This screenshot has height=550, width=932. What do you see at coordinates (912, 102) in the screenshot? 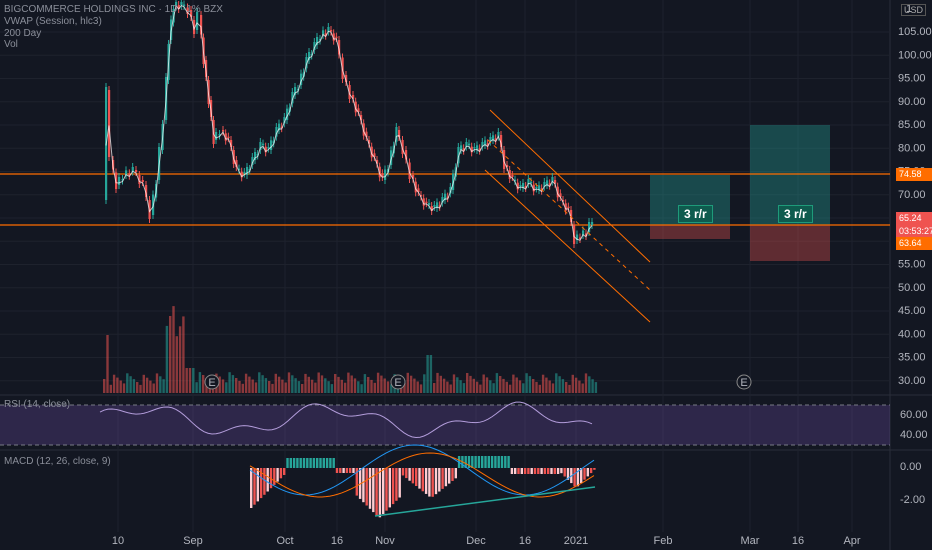
I see `price-tick: 90.00` at bounding box center [912, 102].